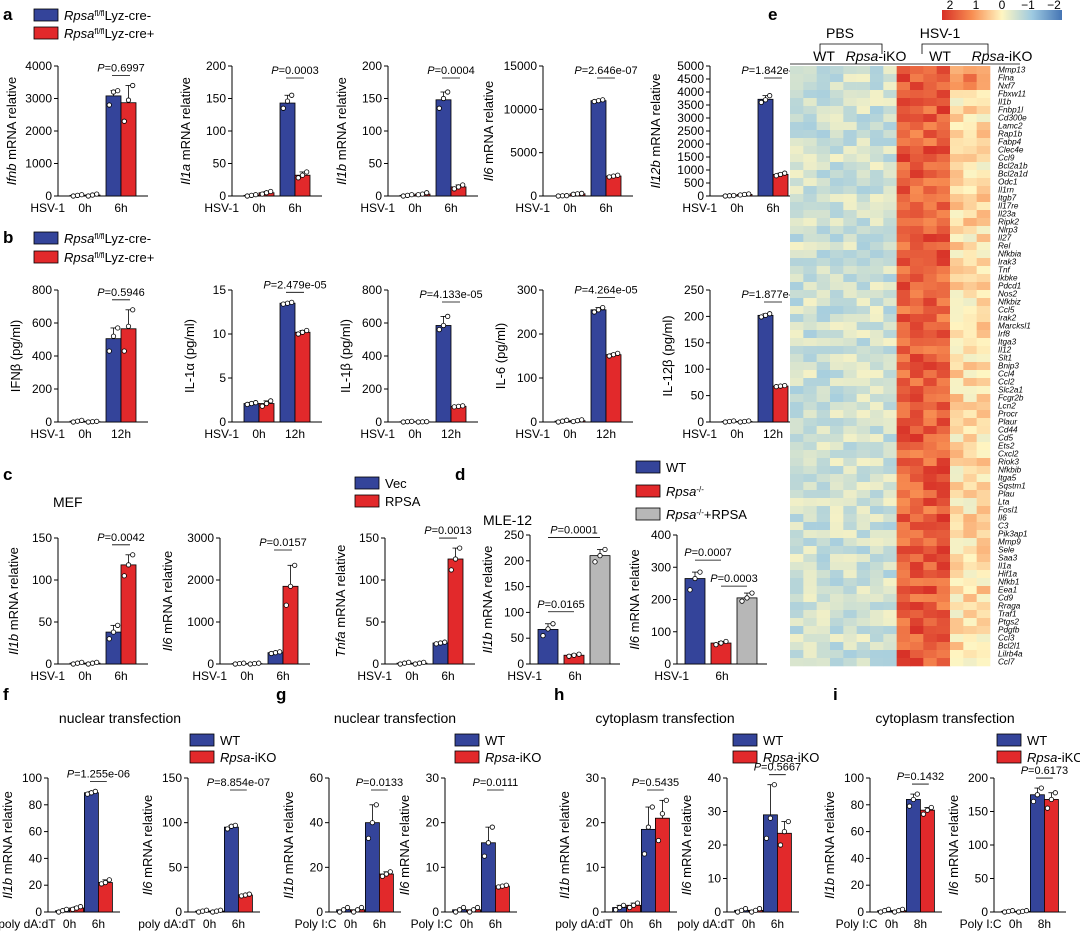 This screenshot has height=952, width=1080. What do you see at coordinates (109, 257) in the screenshot?
I see `legend-b-ko-label: Rpsafl/flLyz-cre+` at bounding box center [109, 257].